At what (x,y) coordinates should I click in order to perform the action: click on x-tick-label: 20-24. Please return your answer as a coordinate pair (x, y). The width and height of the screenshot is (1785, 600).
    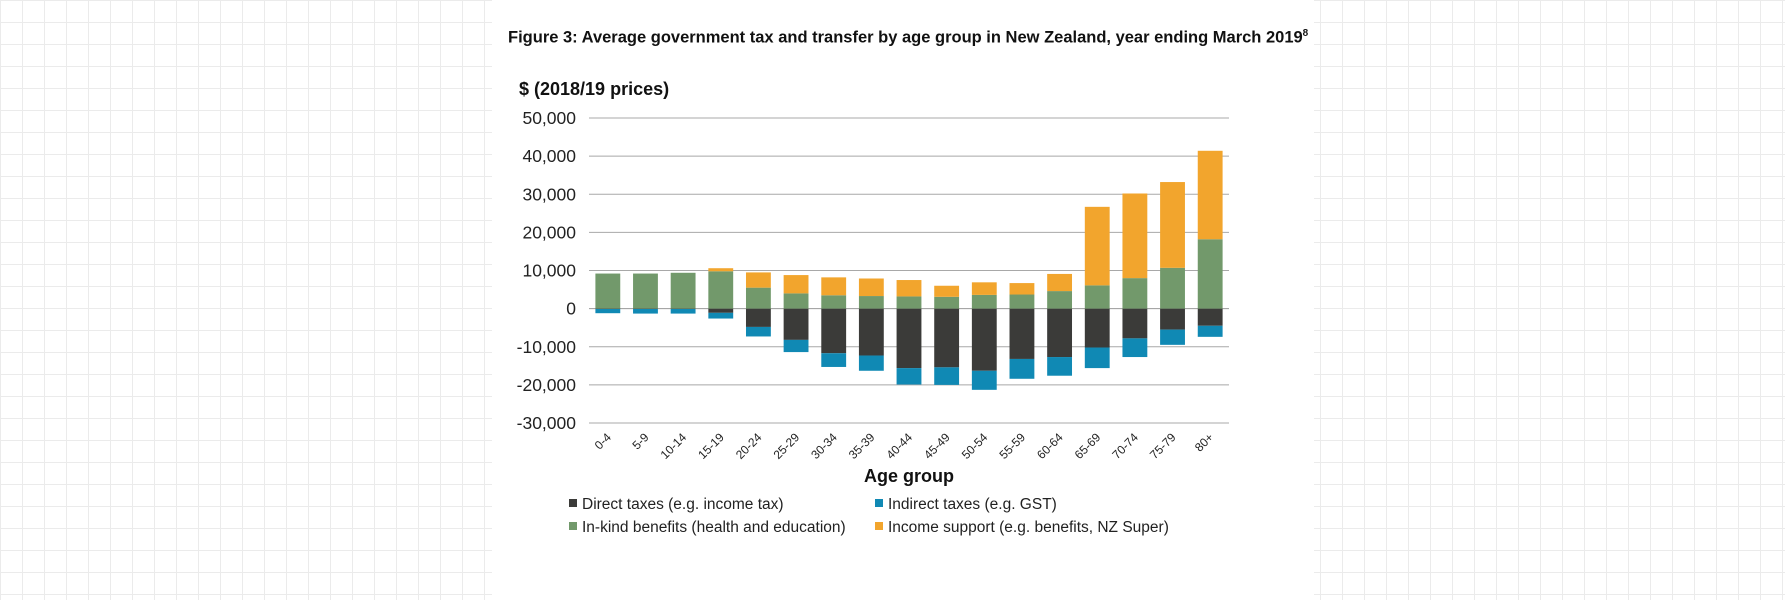
    Looking at the image, I should click on (749, 446).